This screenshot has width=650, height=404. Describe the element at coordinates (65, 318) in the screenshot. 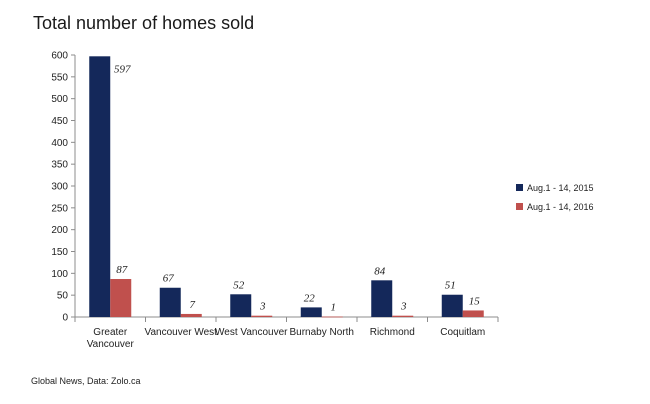

I see `y-tick-label: 0` at that location.